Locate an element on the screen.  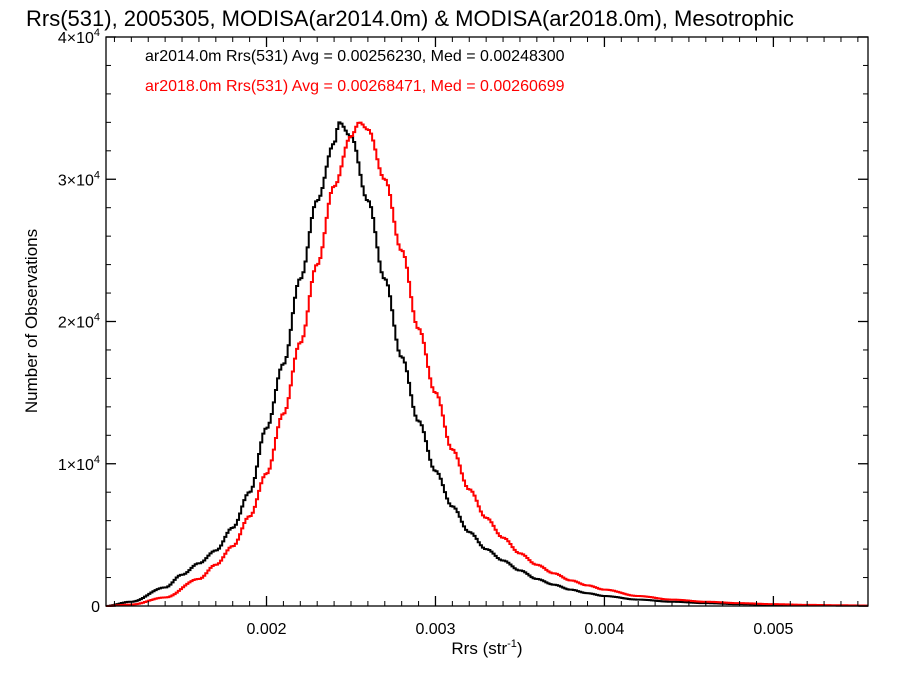
x-tick-label: 0.005 is located at coordinates (773, 629).